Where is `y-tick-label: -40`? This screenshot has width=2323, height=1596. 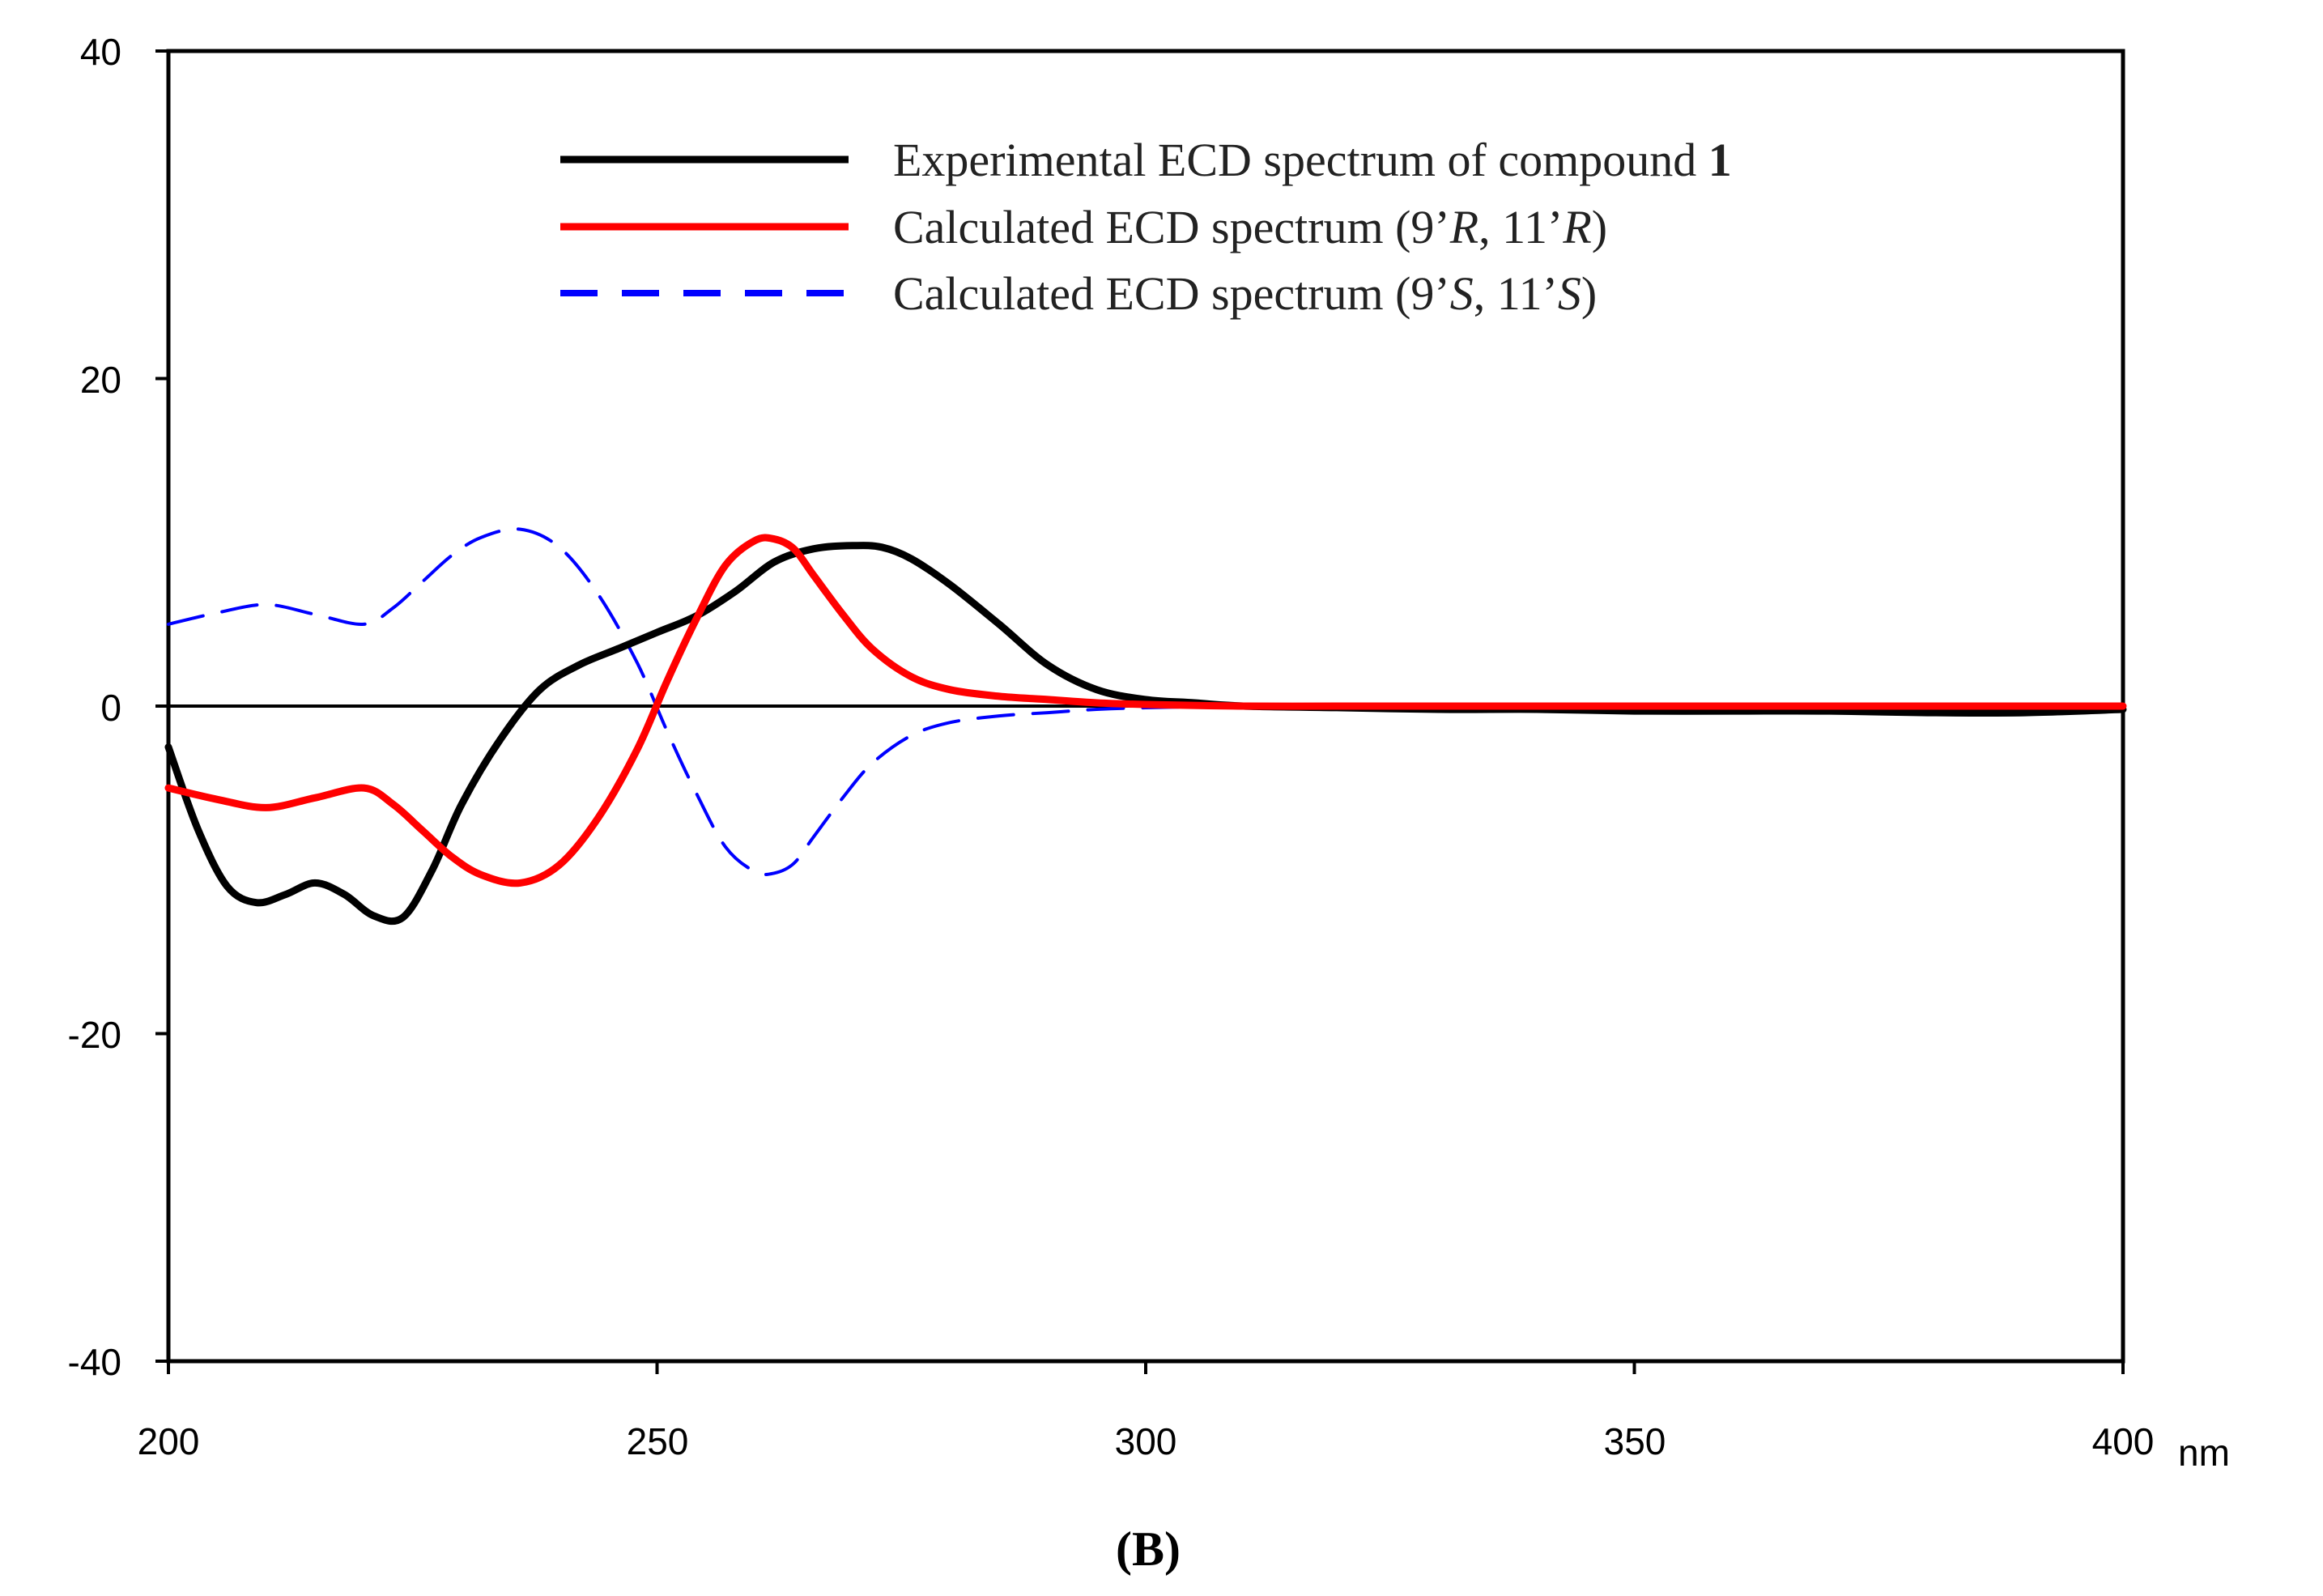
y-tick-label: -40 is located at coordinates (94, 1362).